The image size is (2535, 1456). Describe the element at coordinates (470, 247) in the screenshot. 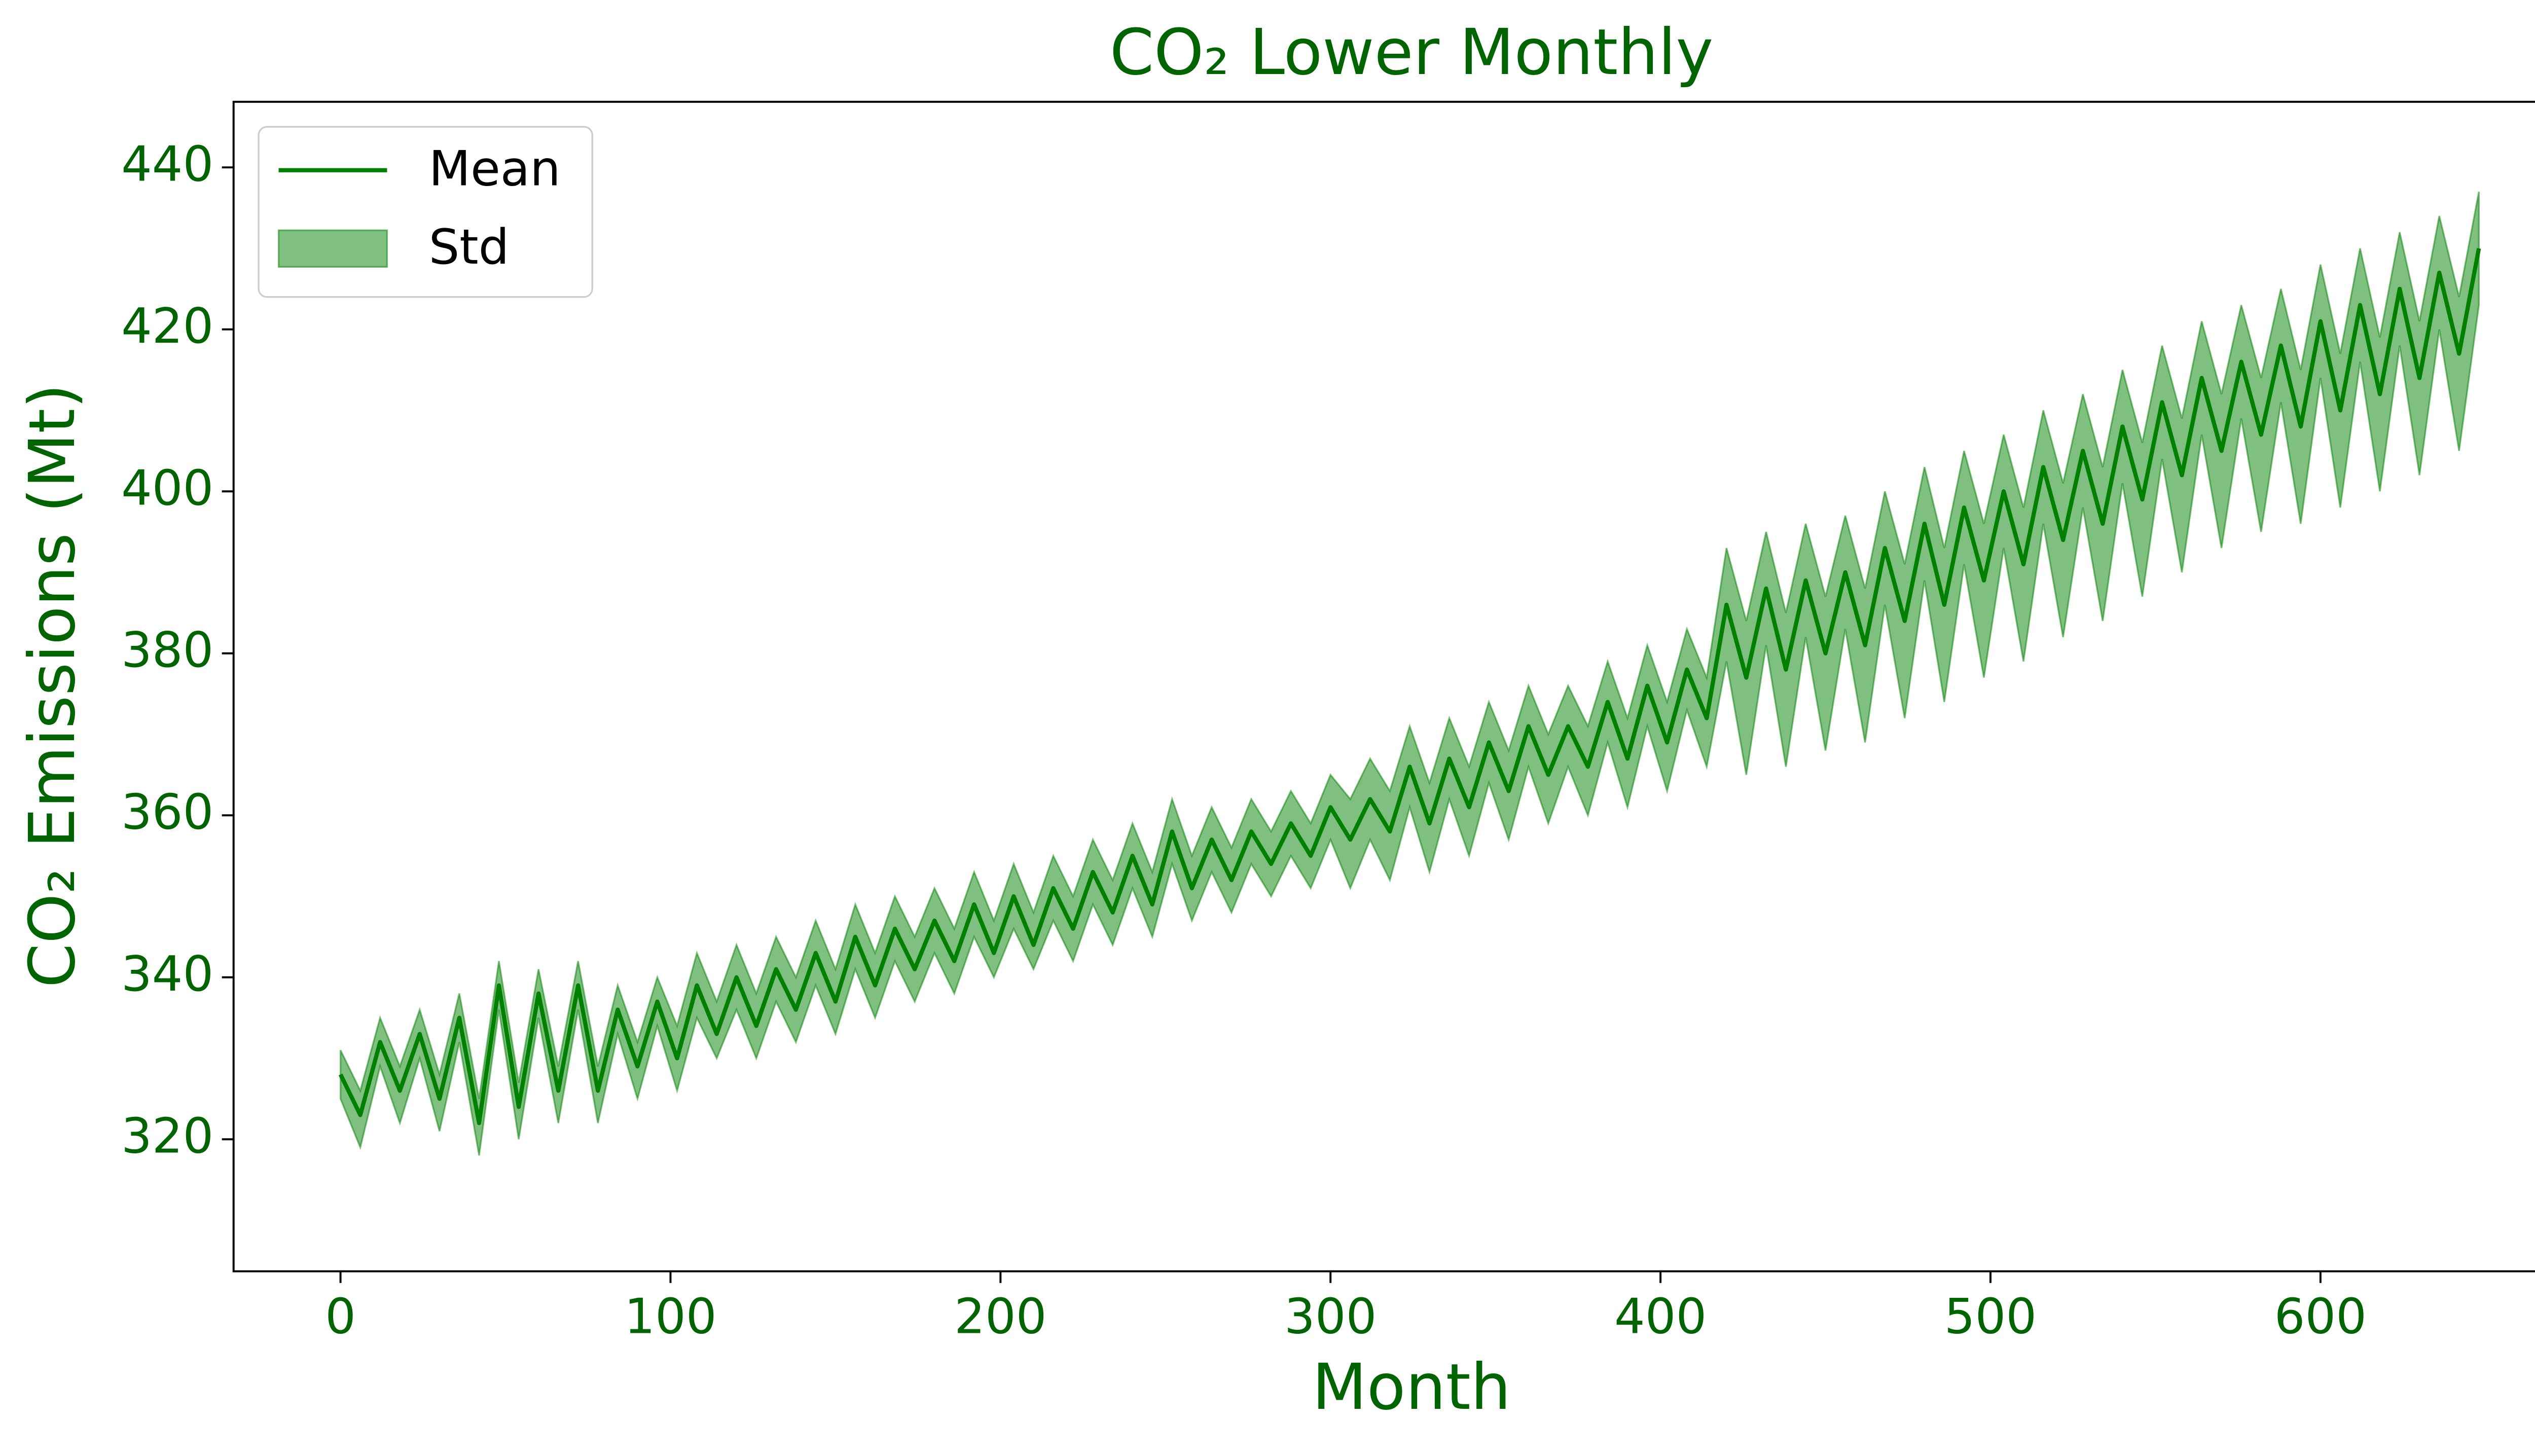

I see `legend-label: Std` at that location.